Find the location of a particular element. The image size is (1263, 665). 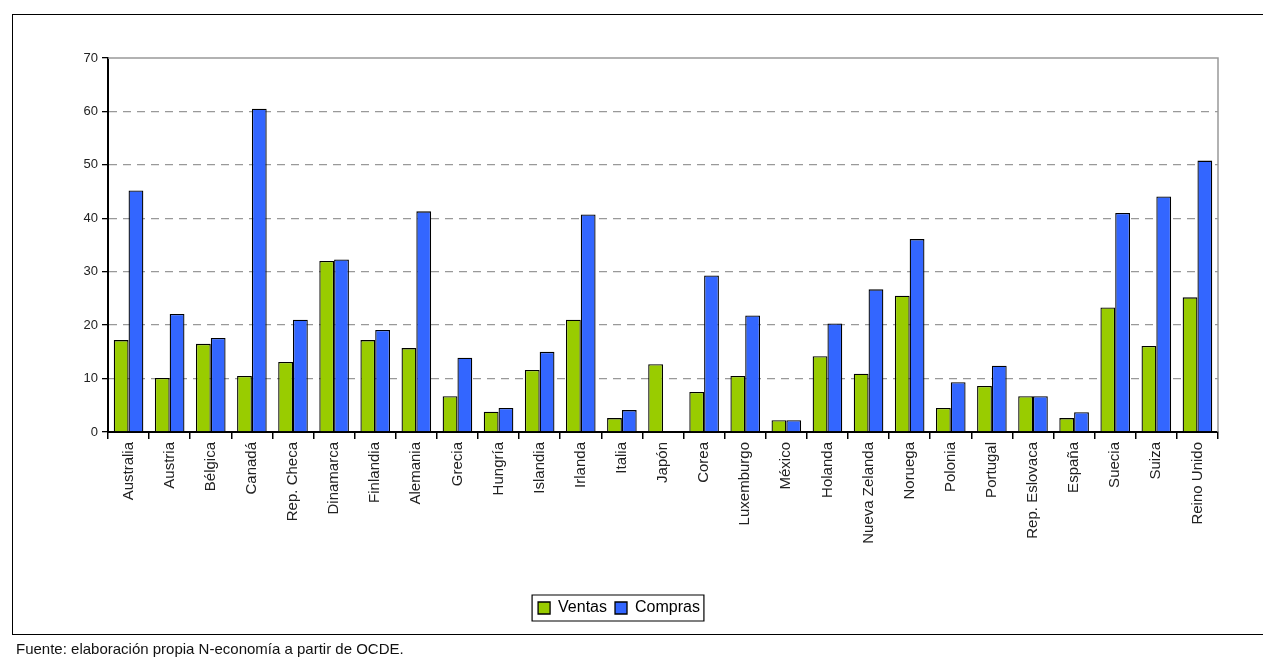

source-note: Fuente: elaboración propia N-economía a partir de OCDE. is located at coordinates (210, 648).